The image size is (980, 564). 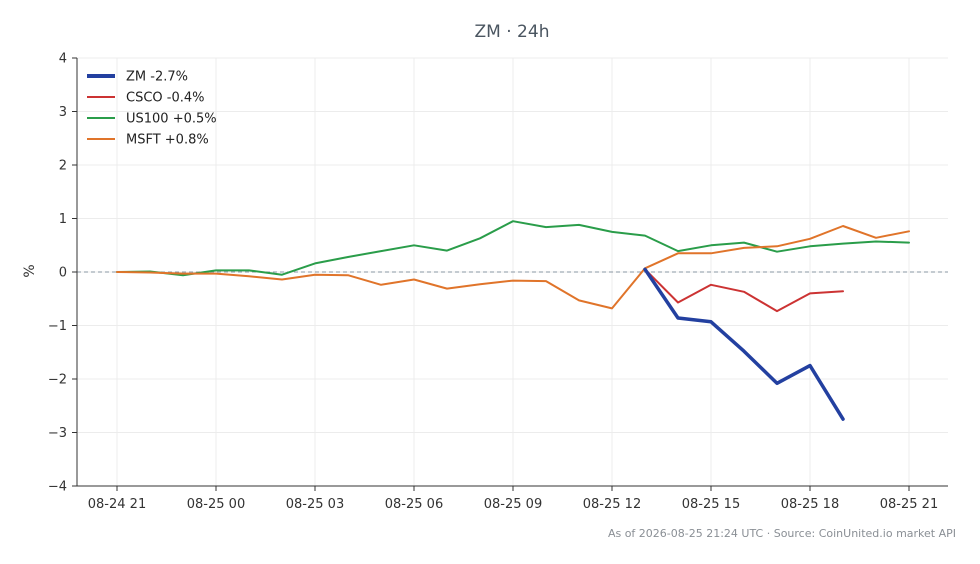 I want to click on x-tick-label: 08-25 03, so click(x=315, y=504).